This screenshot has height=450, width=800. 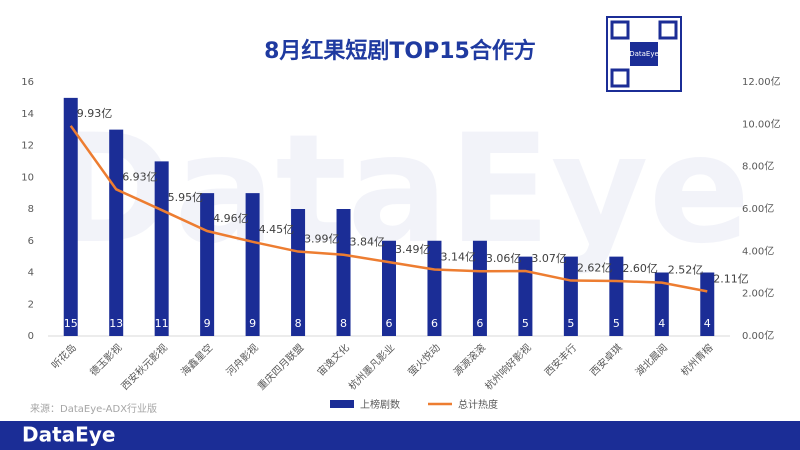 I want to click on x-tick-label: 西安秋元影视, so click(x=144, y=367).